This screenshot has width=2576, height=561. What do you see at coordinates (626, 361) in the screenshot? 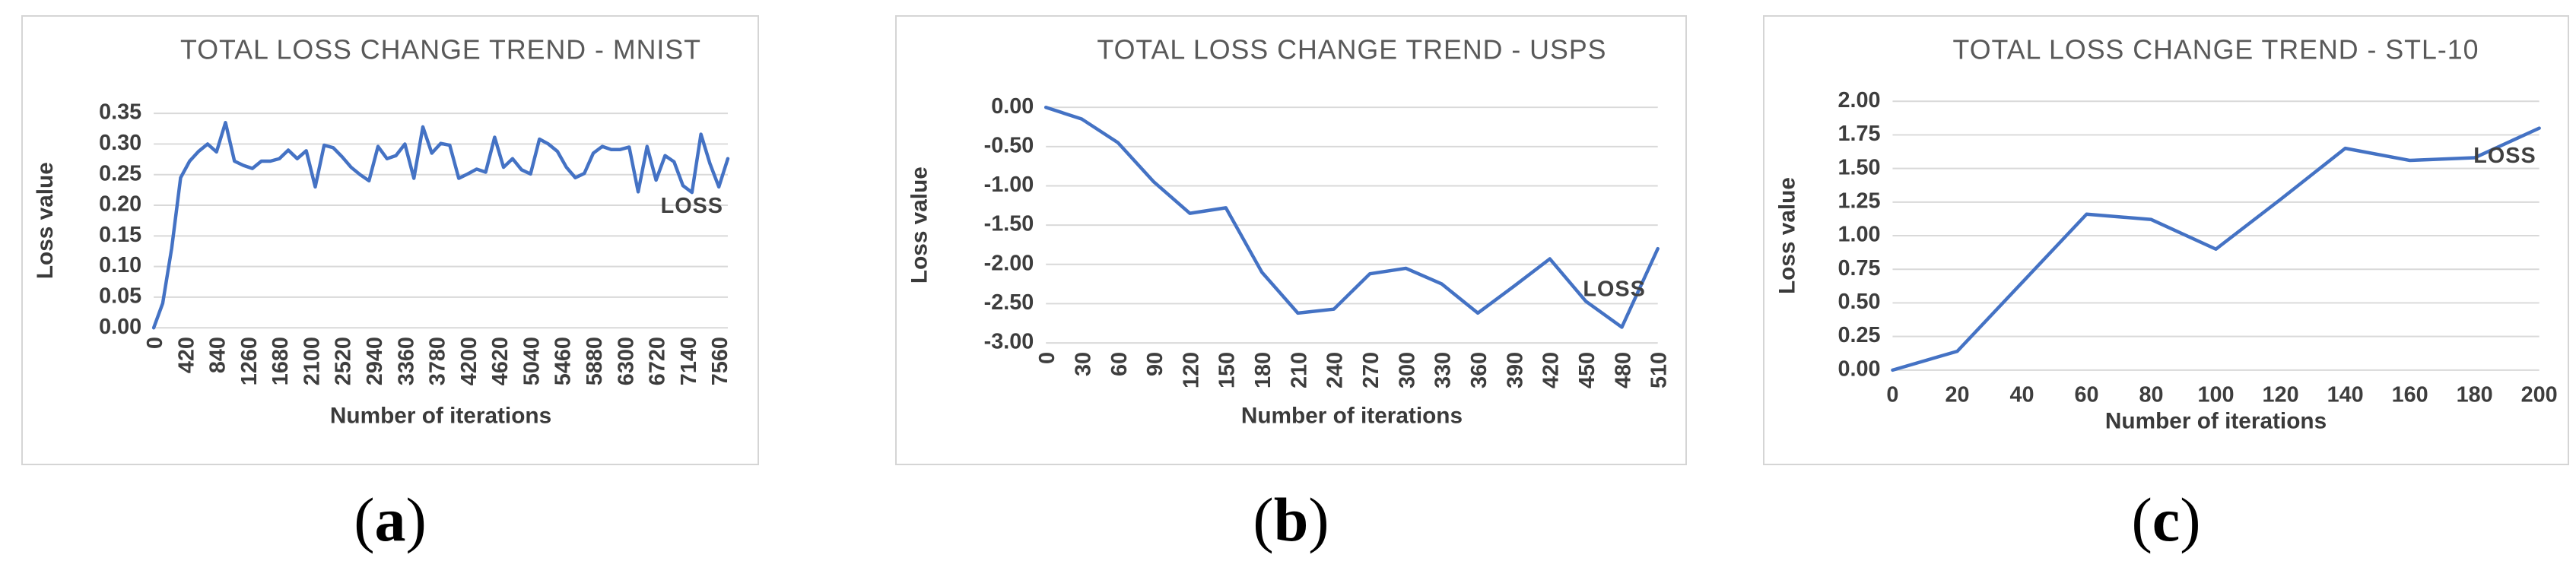
I see `x-tick-label: 6300` at bounding box center [626, 361].